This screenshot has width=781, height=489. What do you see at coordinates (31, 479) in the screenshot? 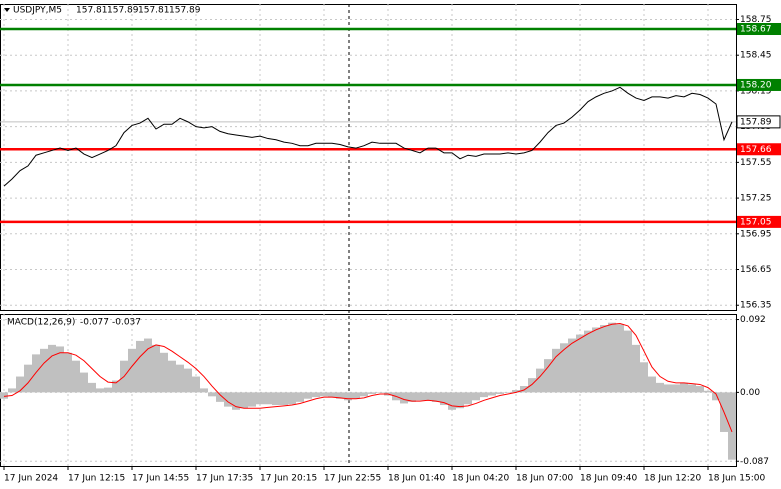
I see `x-tick-label: 17 Jun 2024` at bounding box center [31, 479].